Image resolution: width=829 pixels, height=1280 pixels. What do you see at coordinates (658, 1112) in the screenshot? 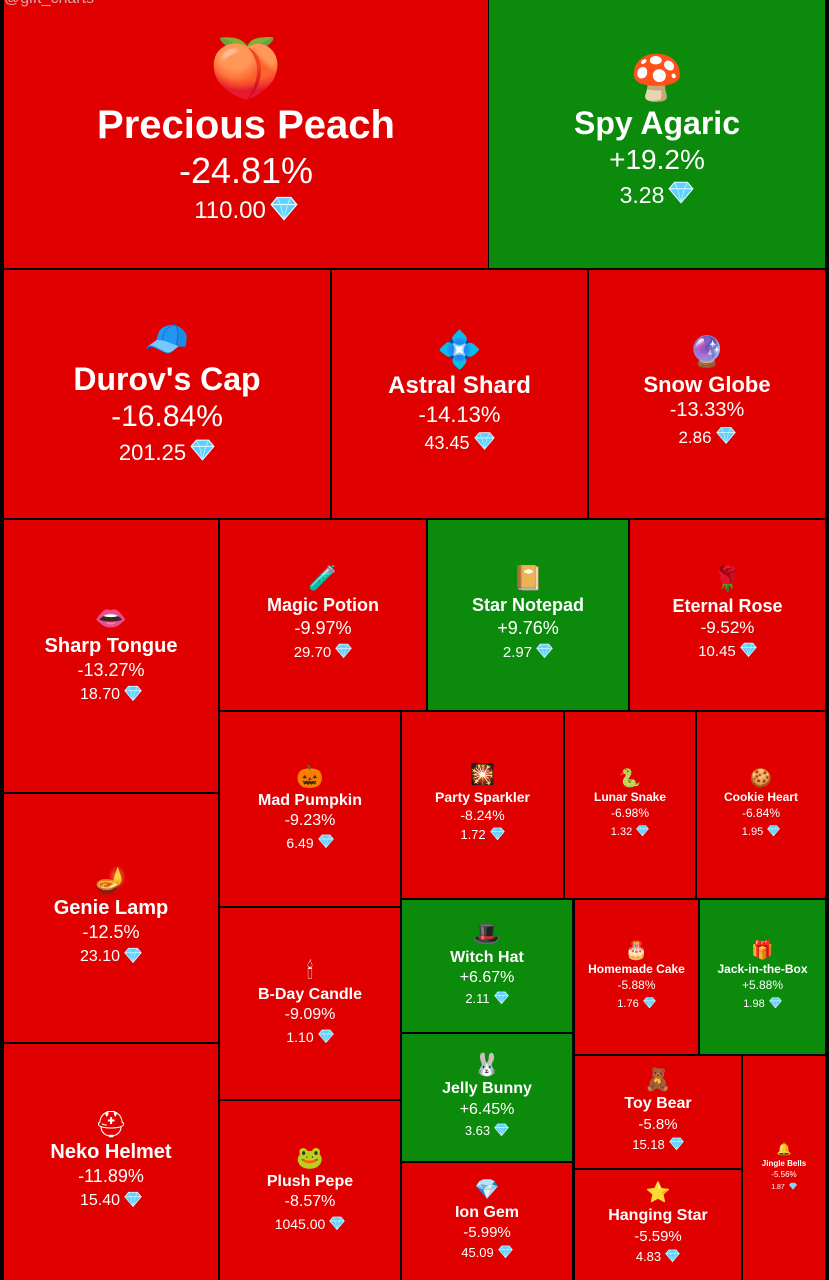
I see `tile-toy-bear: 🧸 Toy Bear -5.8% 15.18` at bounding box center [658, 1112].